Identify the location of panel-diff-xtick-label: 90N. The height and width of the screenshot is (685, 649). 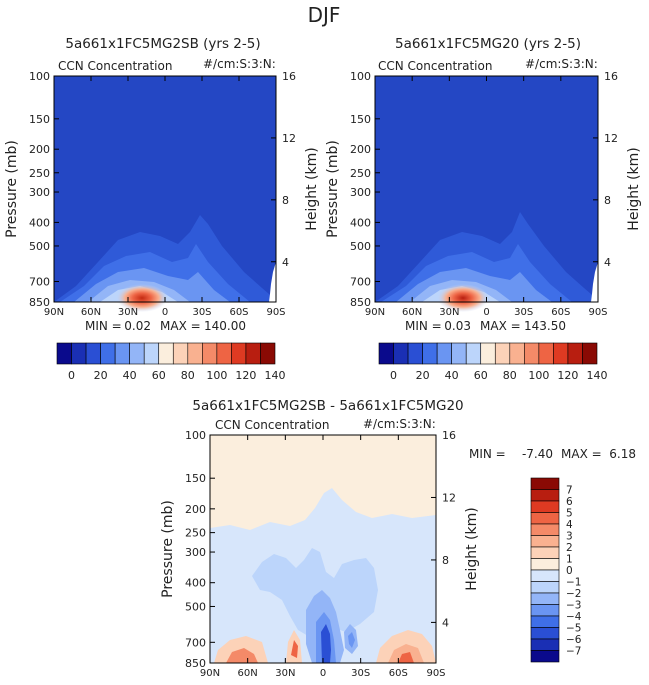
(210, 673).